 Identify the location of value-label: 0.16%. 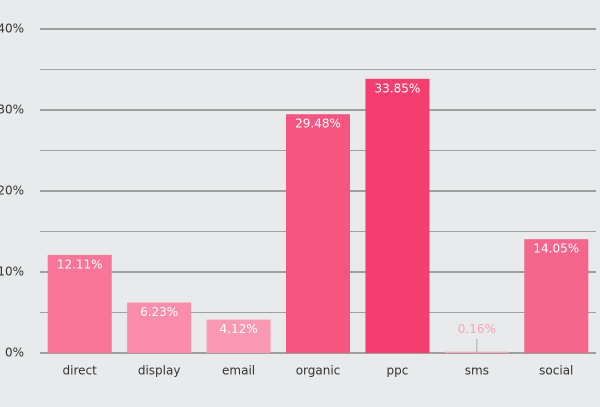
(477, 329).